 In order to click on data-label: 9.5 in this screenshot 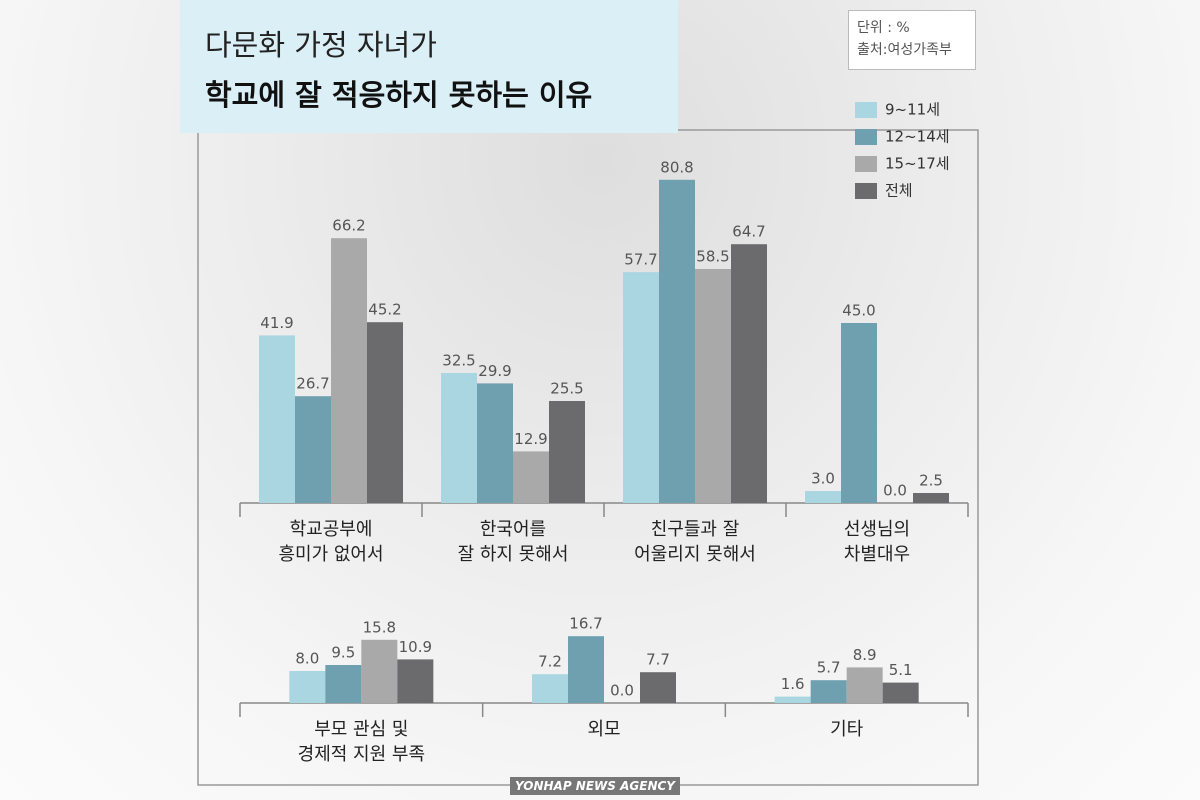, I will do `click(343, 653)`.